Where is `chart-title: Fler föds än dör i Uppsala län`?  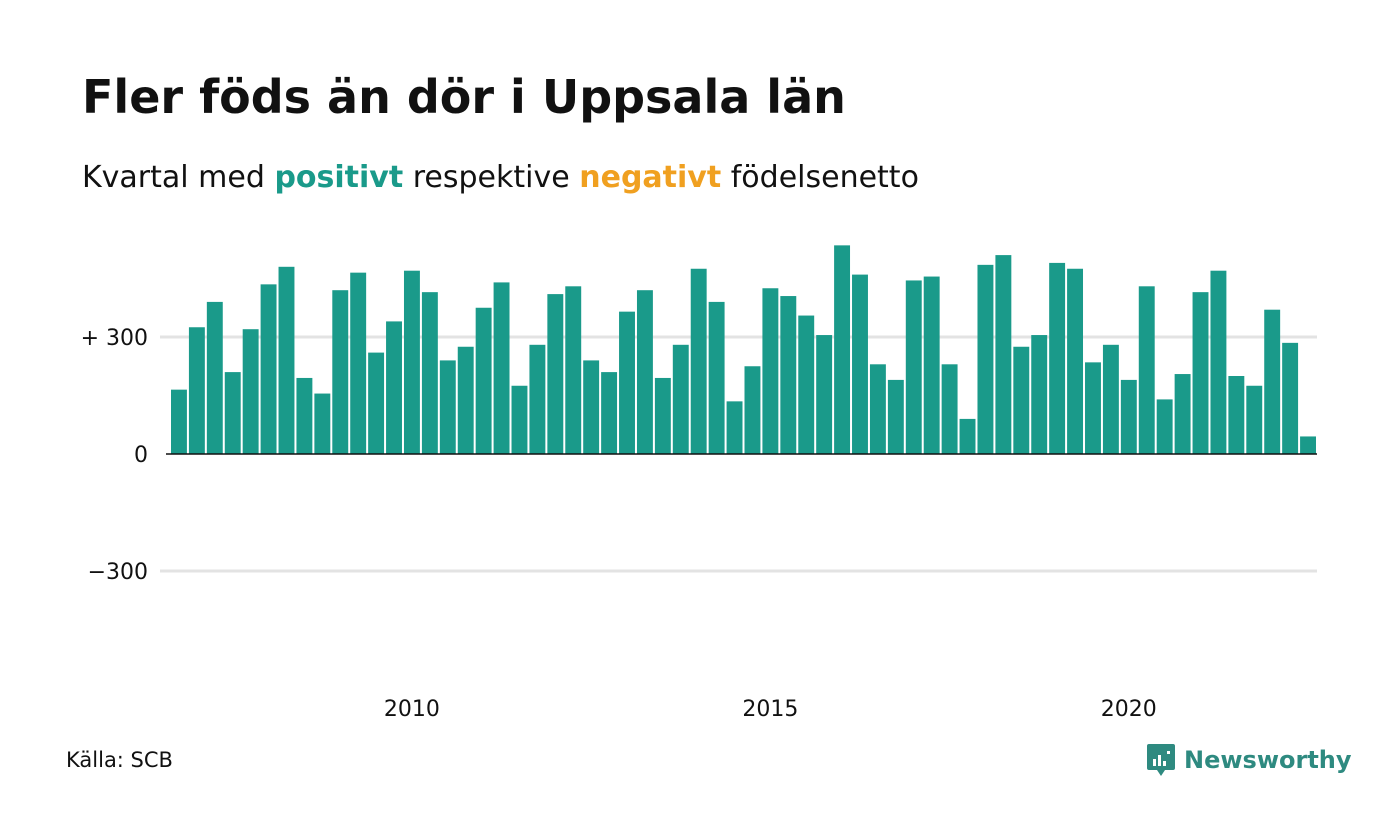 chart-title: Fler föds än dör i Uppsala län is located at coordinates (464, 97).